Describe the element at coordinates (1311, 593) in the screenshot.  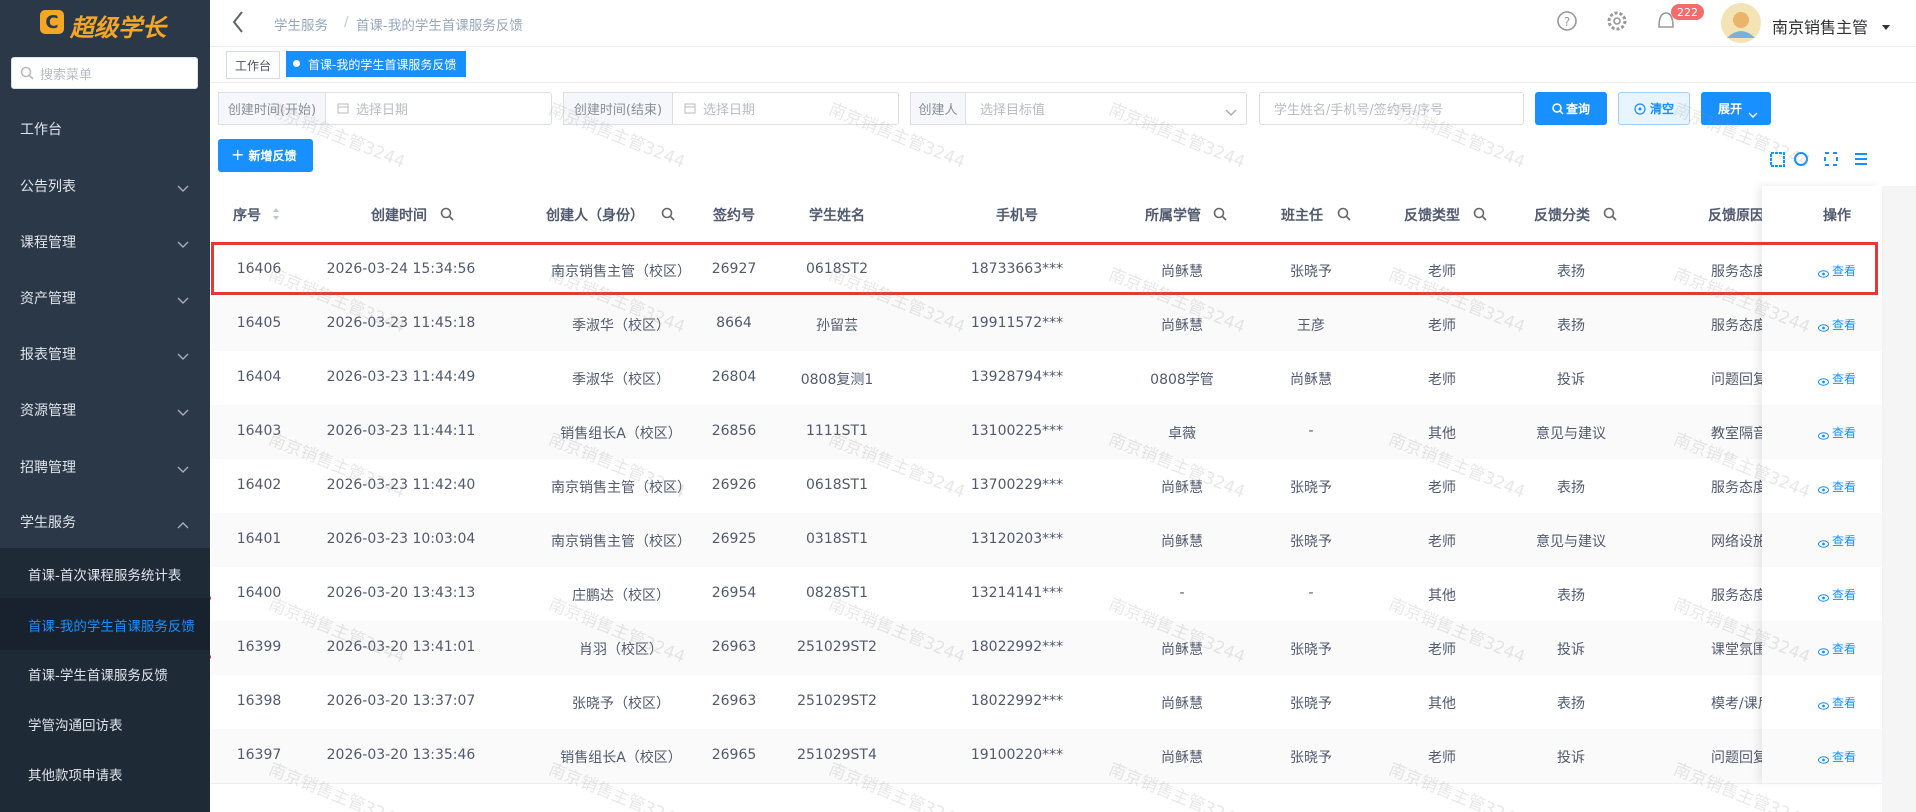
I see `cell: -` at that location.